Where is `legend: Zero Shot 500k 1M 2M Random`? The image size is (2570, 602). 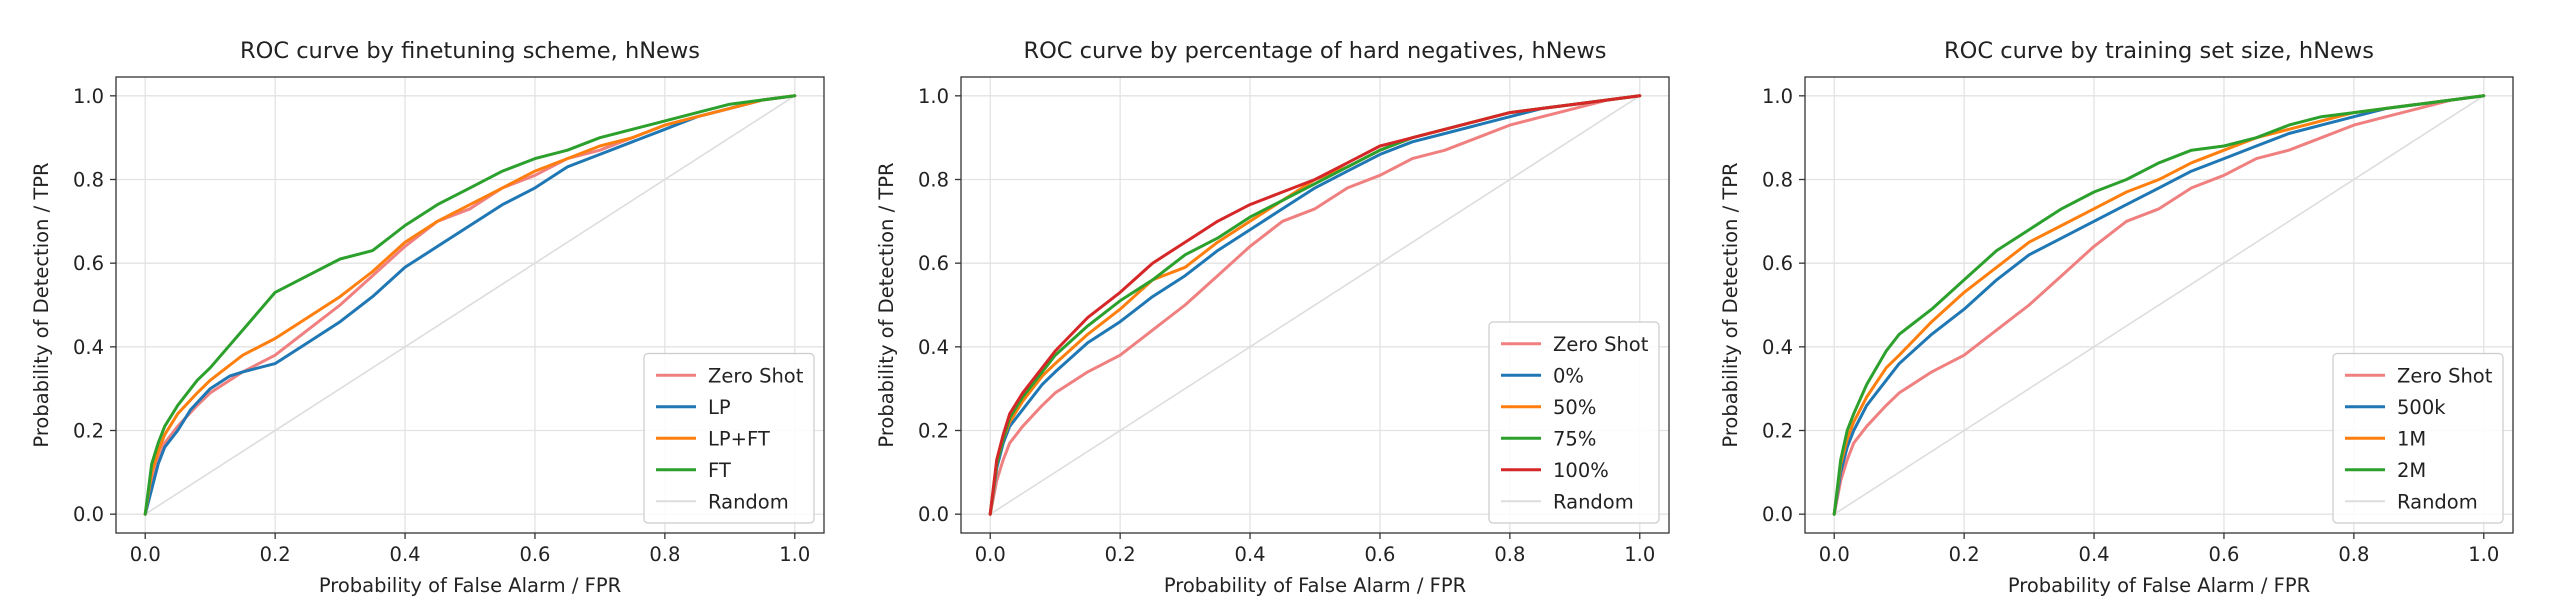
legend: Zero Shot 500k 1M 2M Random is located at coordinates (2418, 438).